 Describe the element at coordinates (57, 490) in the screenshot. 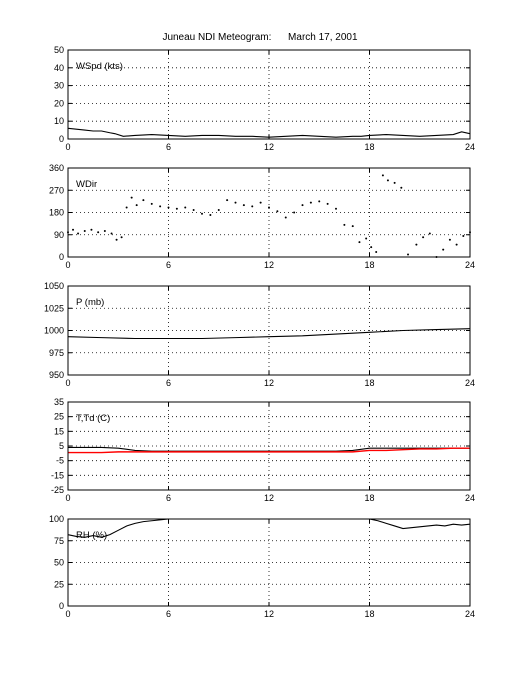

I see `y-tick-label: -25` at that location.